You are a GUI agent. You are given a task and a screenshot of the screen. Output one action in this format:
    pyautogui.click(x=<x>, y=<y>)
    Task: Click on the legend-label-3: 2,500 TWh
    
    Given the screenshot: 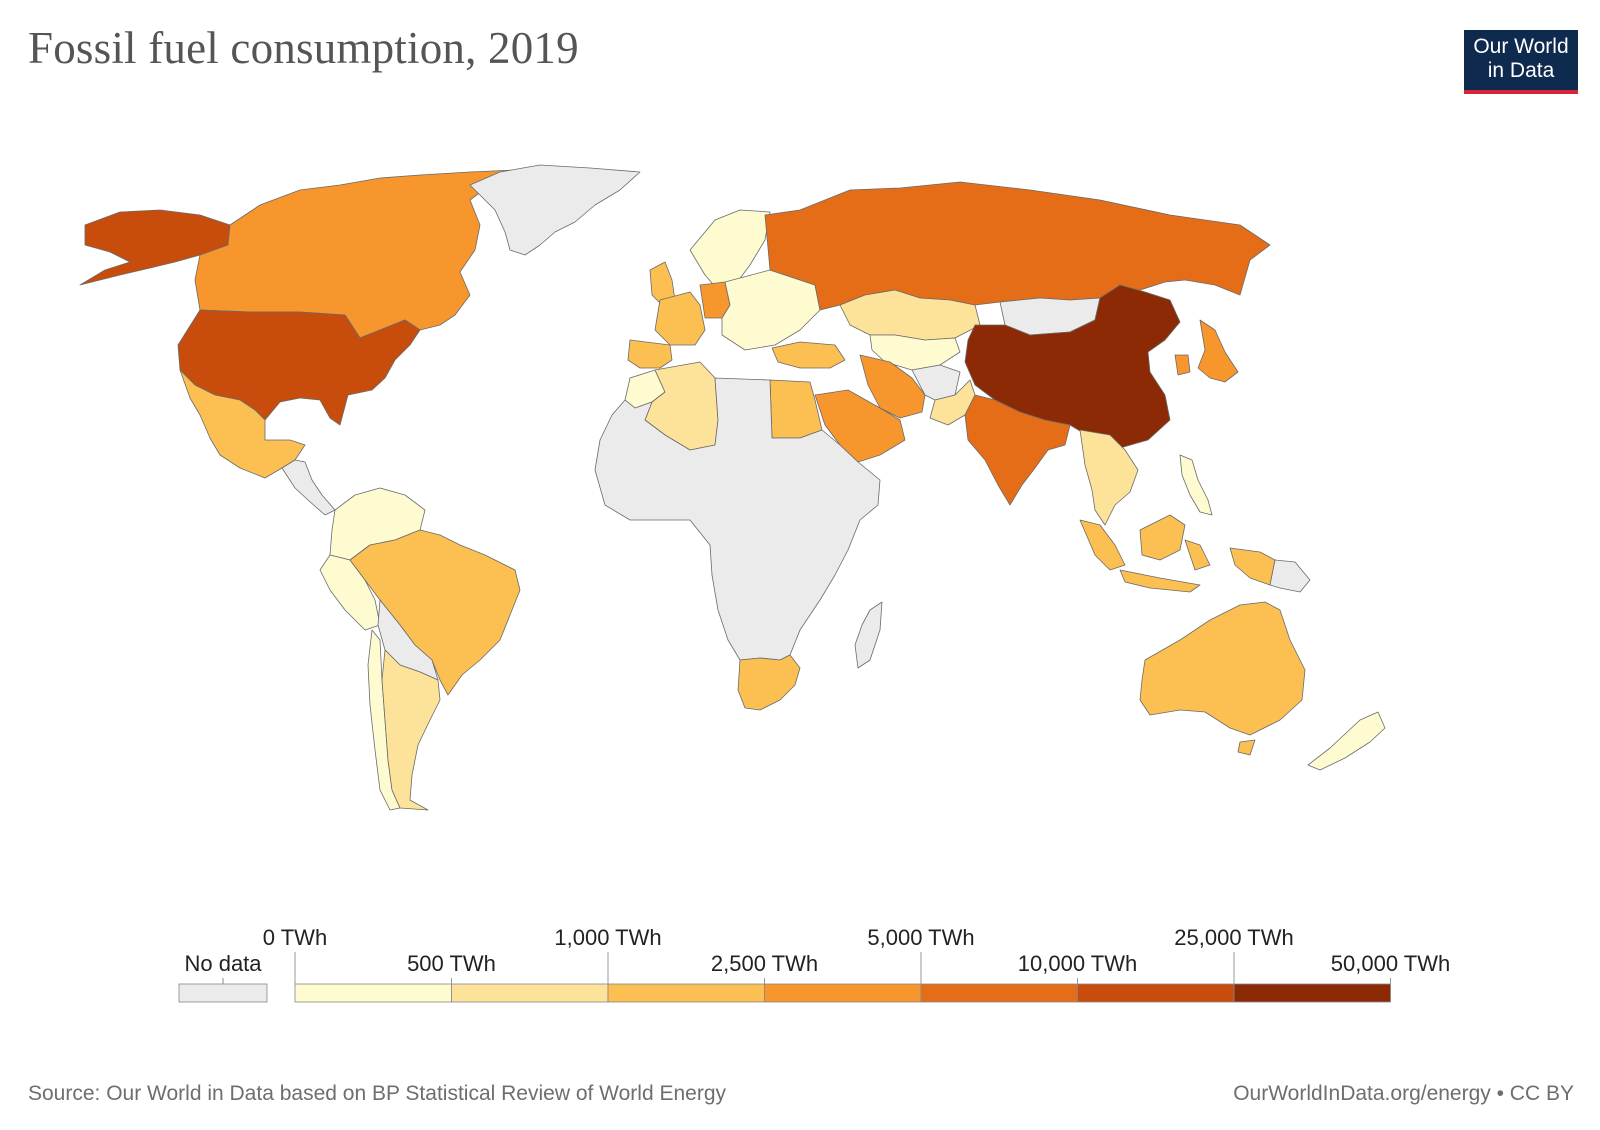 What is the action you would take?
    pyautogui.click(x=764, y=963)
    